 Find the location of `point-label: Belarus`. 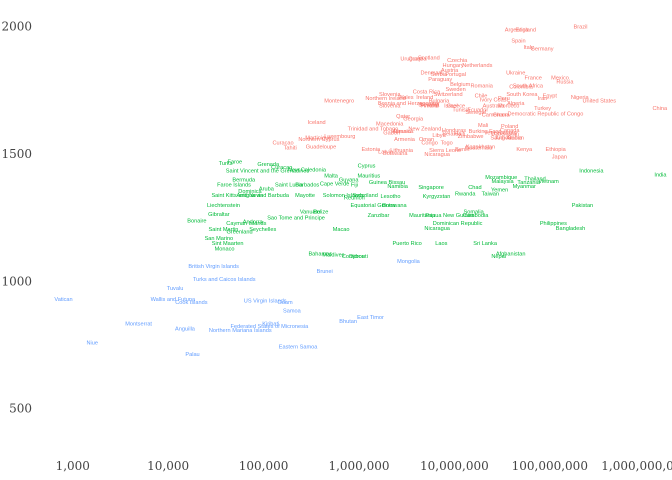

point-label: Belarus is located at coordinates (451, 135).